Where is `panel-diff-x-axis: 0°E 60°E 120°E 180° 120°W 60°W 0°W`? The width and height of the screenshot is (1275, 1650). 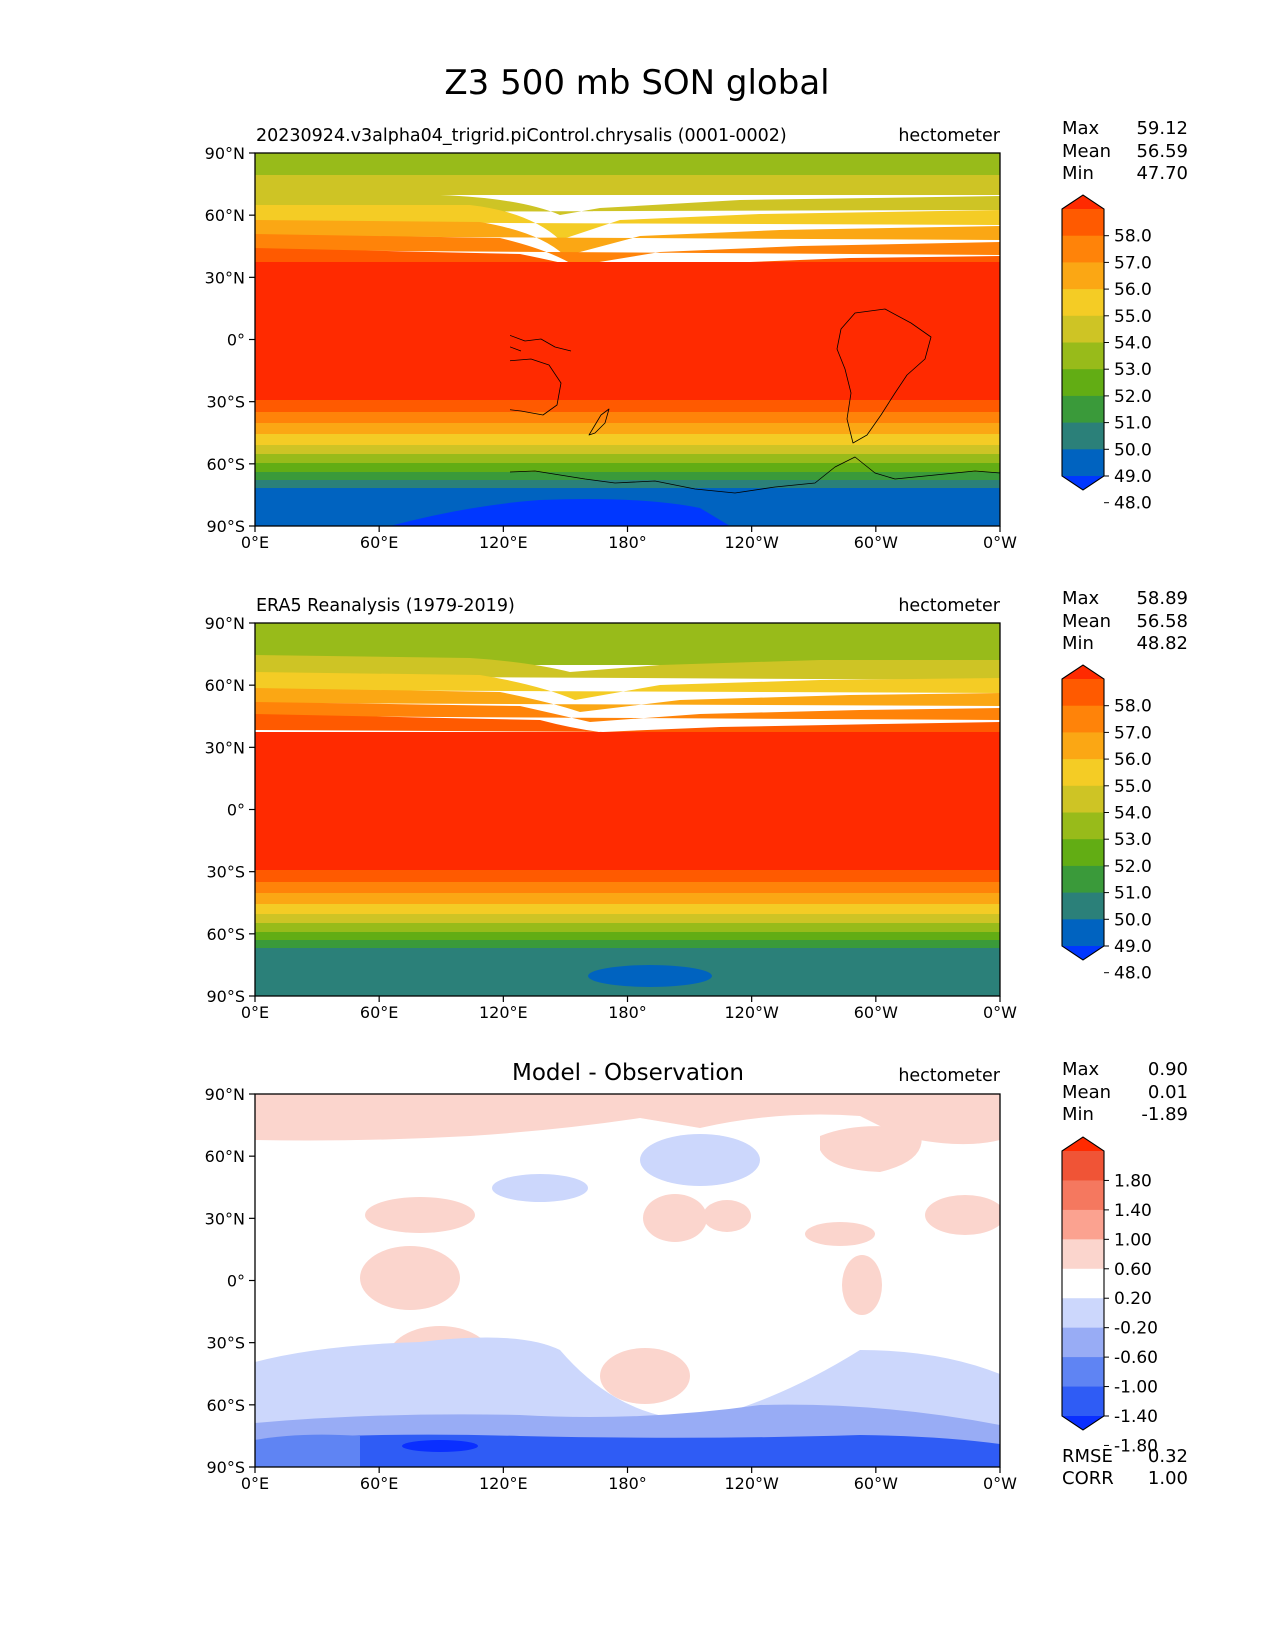 panel-diff-x-axis: 0°E 60°E 120°E 180° 120°W 60°W 0°W is located at coordinates (629, 1480).